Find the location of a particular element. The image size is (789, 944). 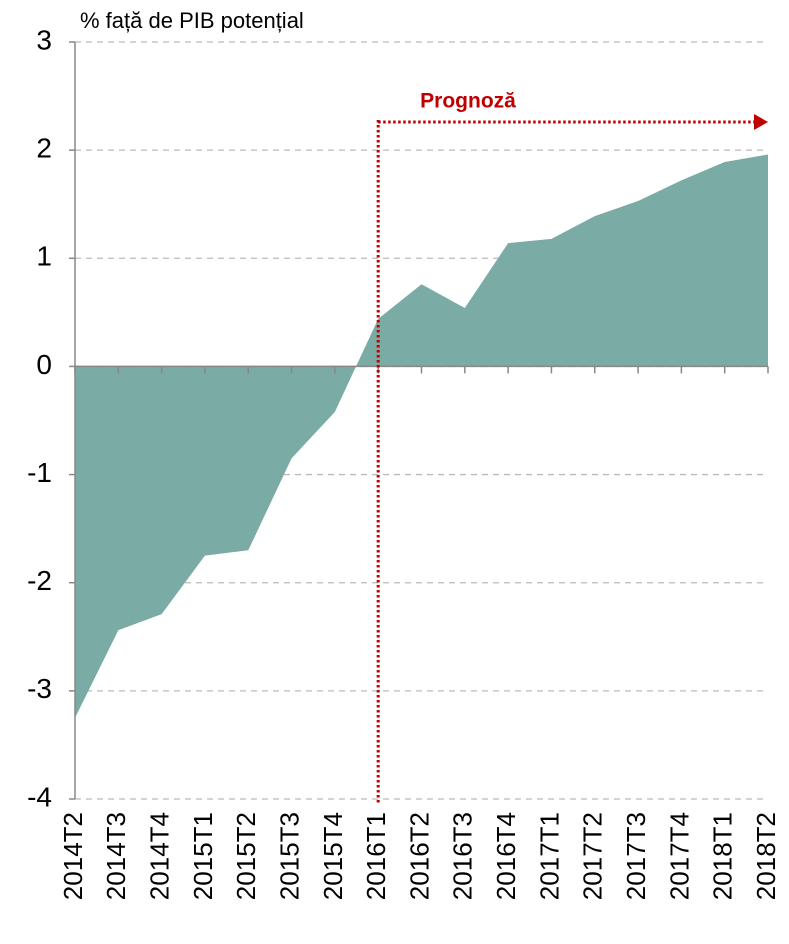

x-tick-label: 2017T1 is located at coordinates (549, 856).